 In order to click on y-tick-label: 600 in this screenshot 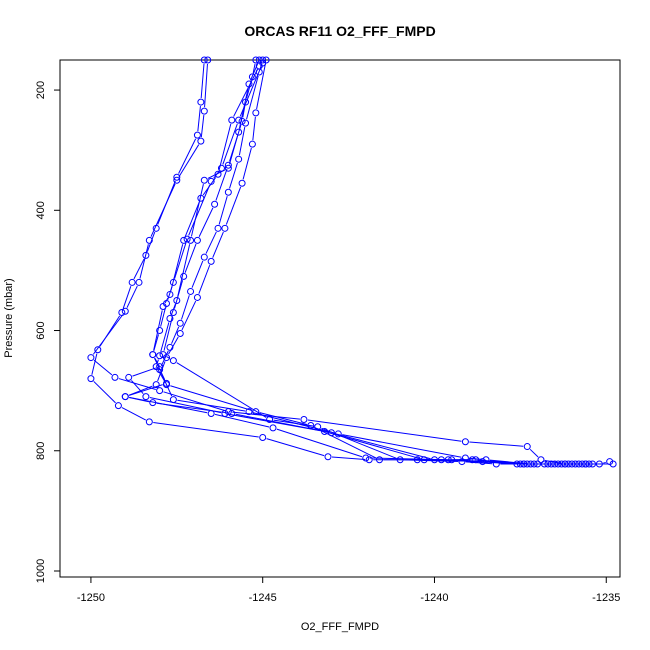, I will do `click(41, 330)`.